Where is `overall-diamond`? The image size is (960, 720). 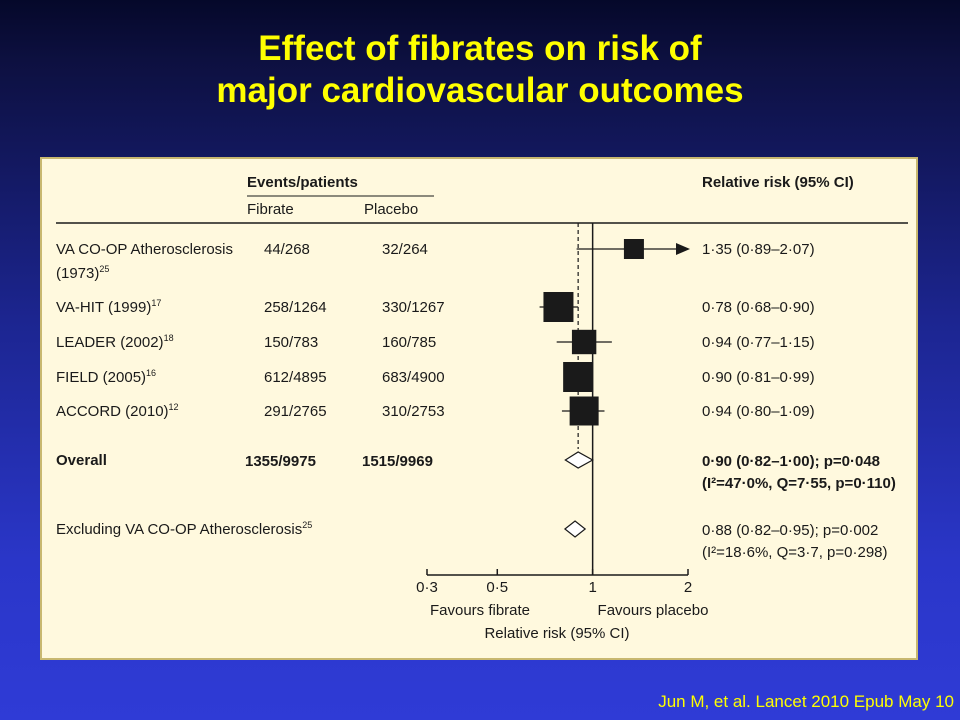 overall-diamond is located at coordinates (579, 460).